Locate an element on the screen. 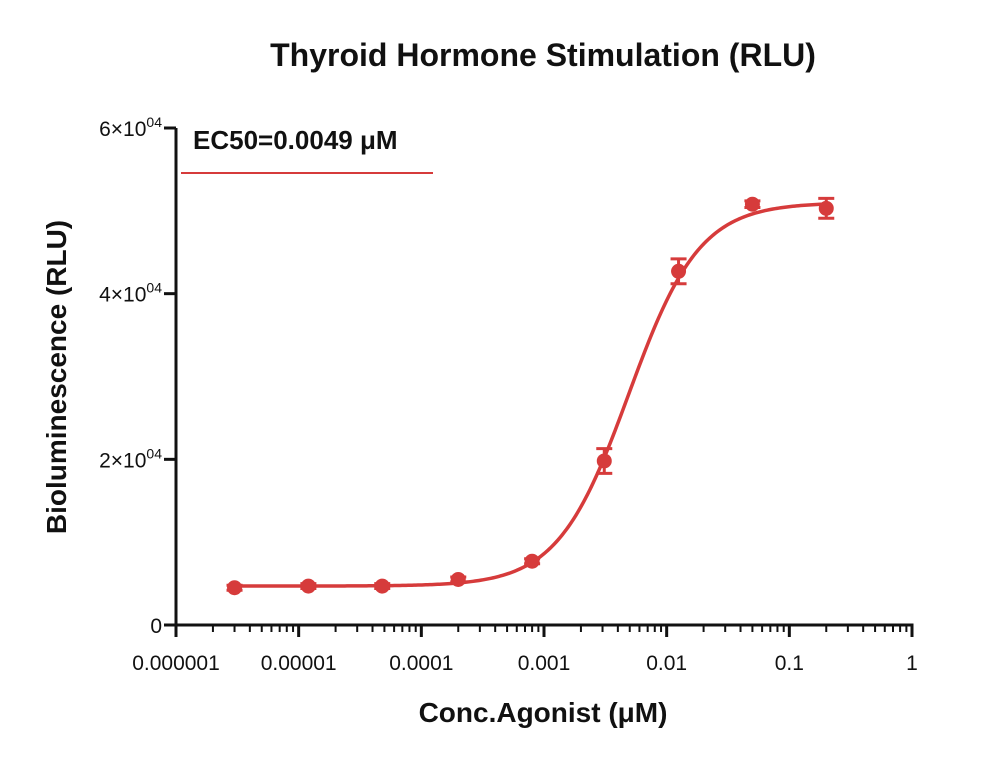 Image resolution: width=1000 pixels, height=758 pixels. legend: EC50=0.0049 μM is located at coordinates (307, 149).